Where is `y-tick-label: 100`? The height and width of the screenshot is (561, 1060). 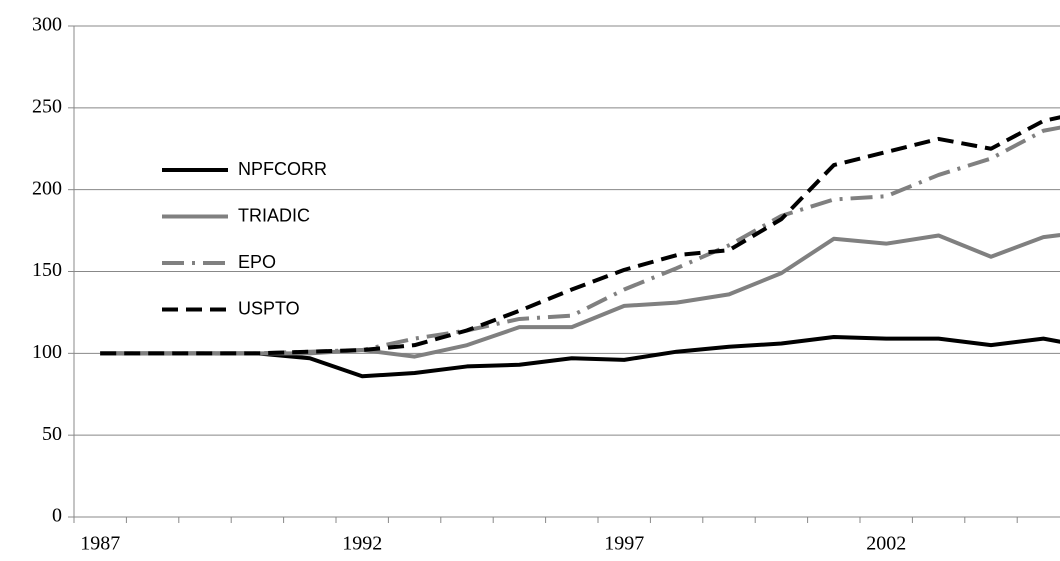
y-tick-label: 100 is located at coordinates (47, 352).